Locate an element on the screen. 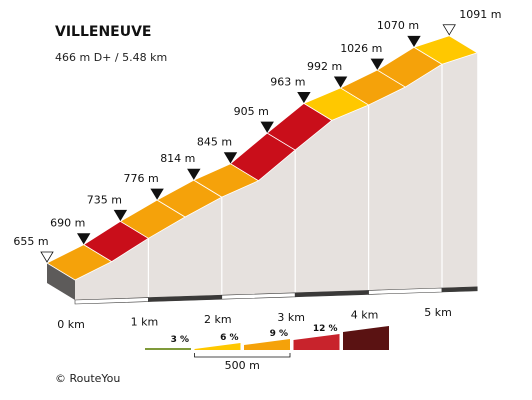 The image size is (532, 400). elevation-label: 905 m is located at coordinates (251, 111).